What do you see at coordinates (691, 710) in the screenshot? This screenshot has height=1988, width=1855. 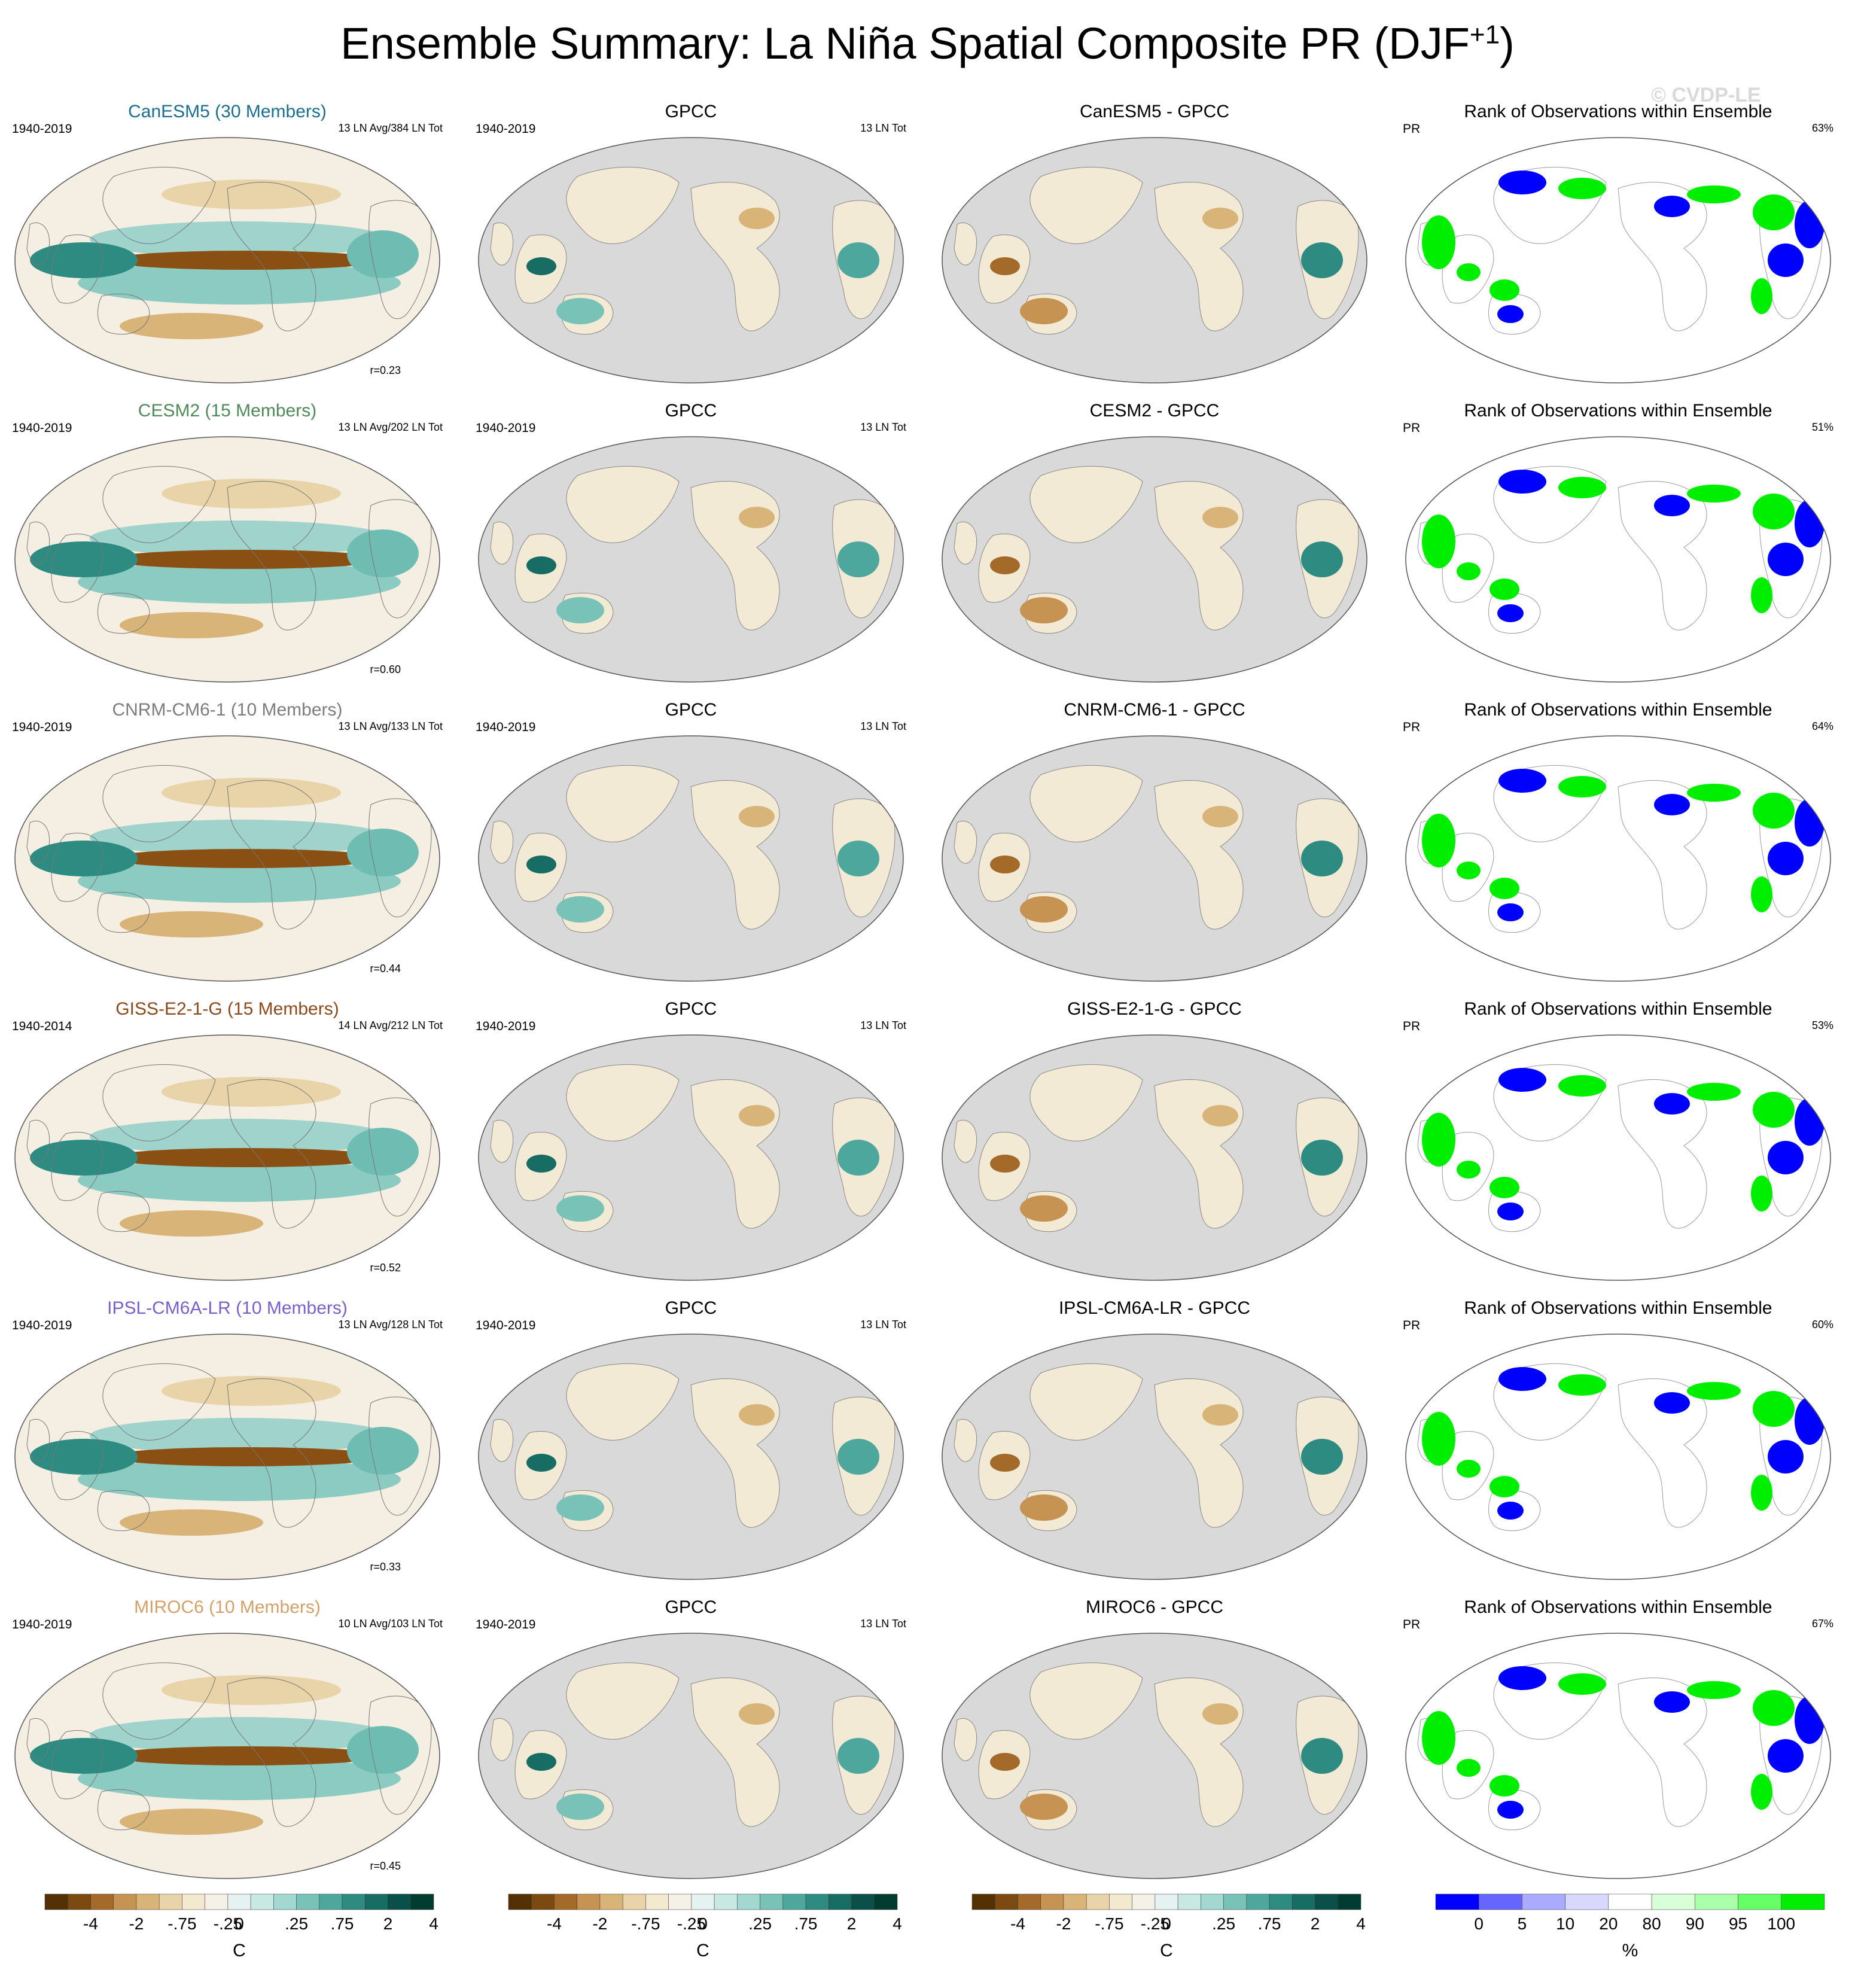 I see `panel-title: GPCC` at bounding box center [691, 710].